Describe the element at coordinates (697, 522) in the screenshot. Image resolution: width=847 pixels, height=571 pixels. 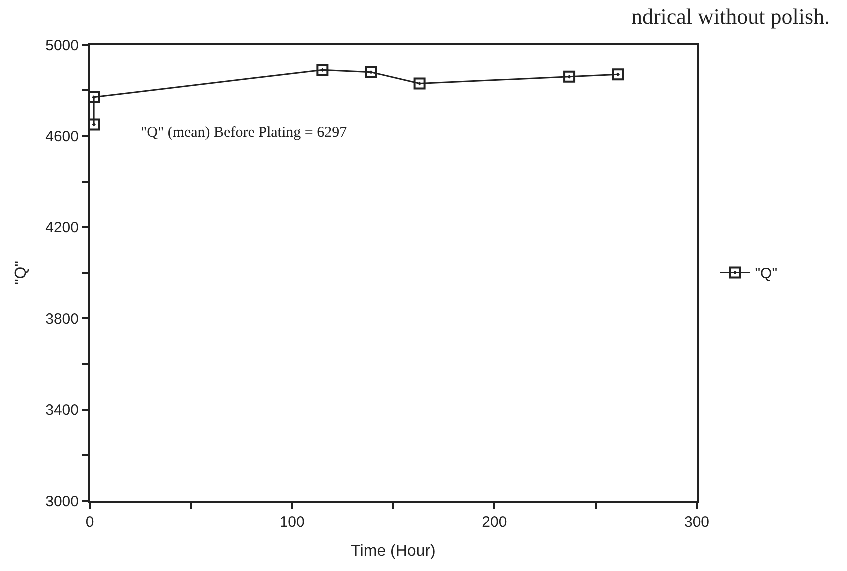
I see `x-tick-label: 300` at that location.